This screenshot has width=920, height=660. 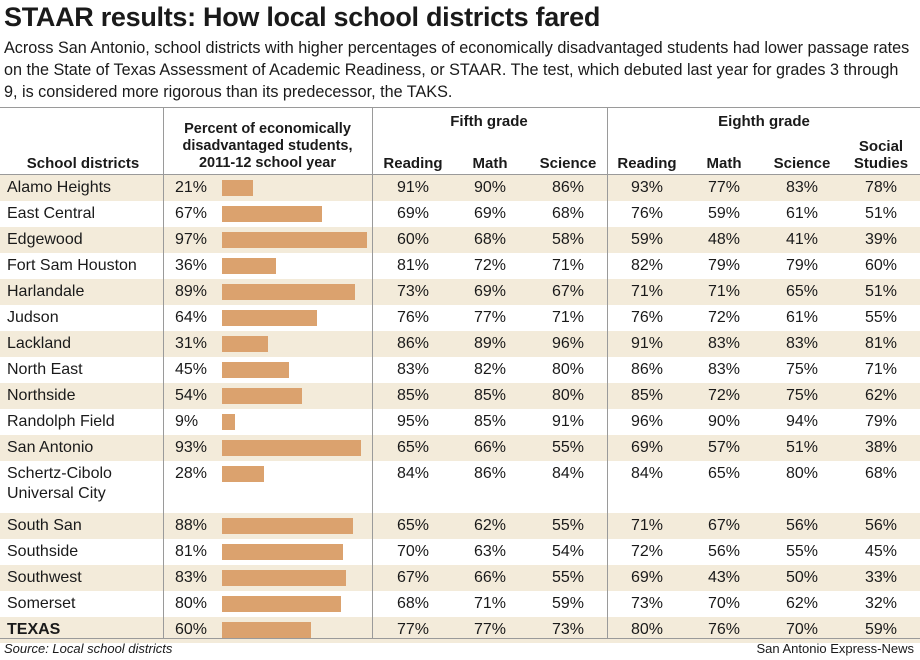 What do you see at coordinates (647, 629) in the screenshot?
I see `score-eighth-reading: 80%` at bounding box center [647, 629].